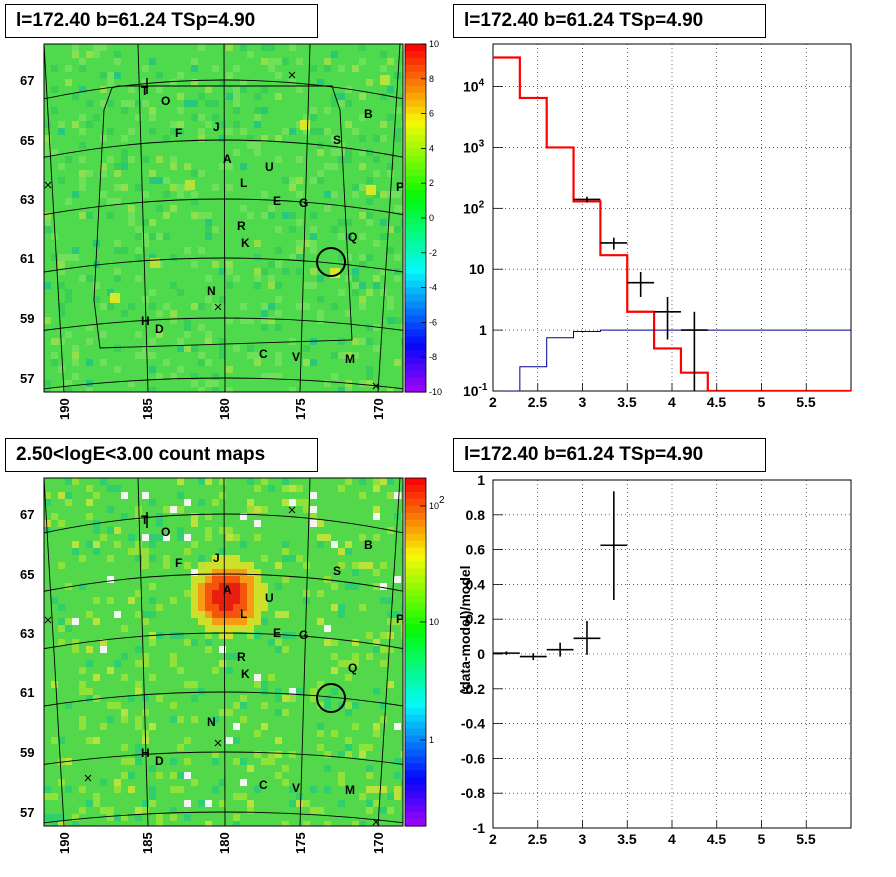 This screenshot has width=896, height=877. Describe the element at coordinates (672, 402) in the screenshot. I see `x-tick-label: 4` at that location.